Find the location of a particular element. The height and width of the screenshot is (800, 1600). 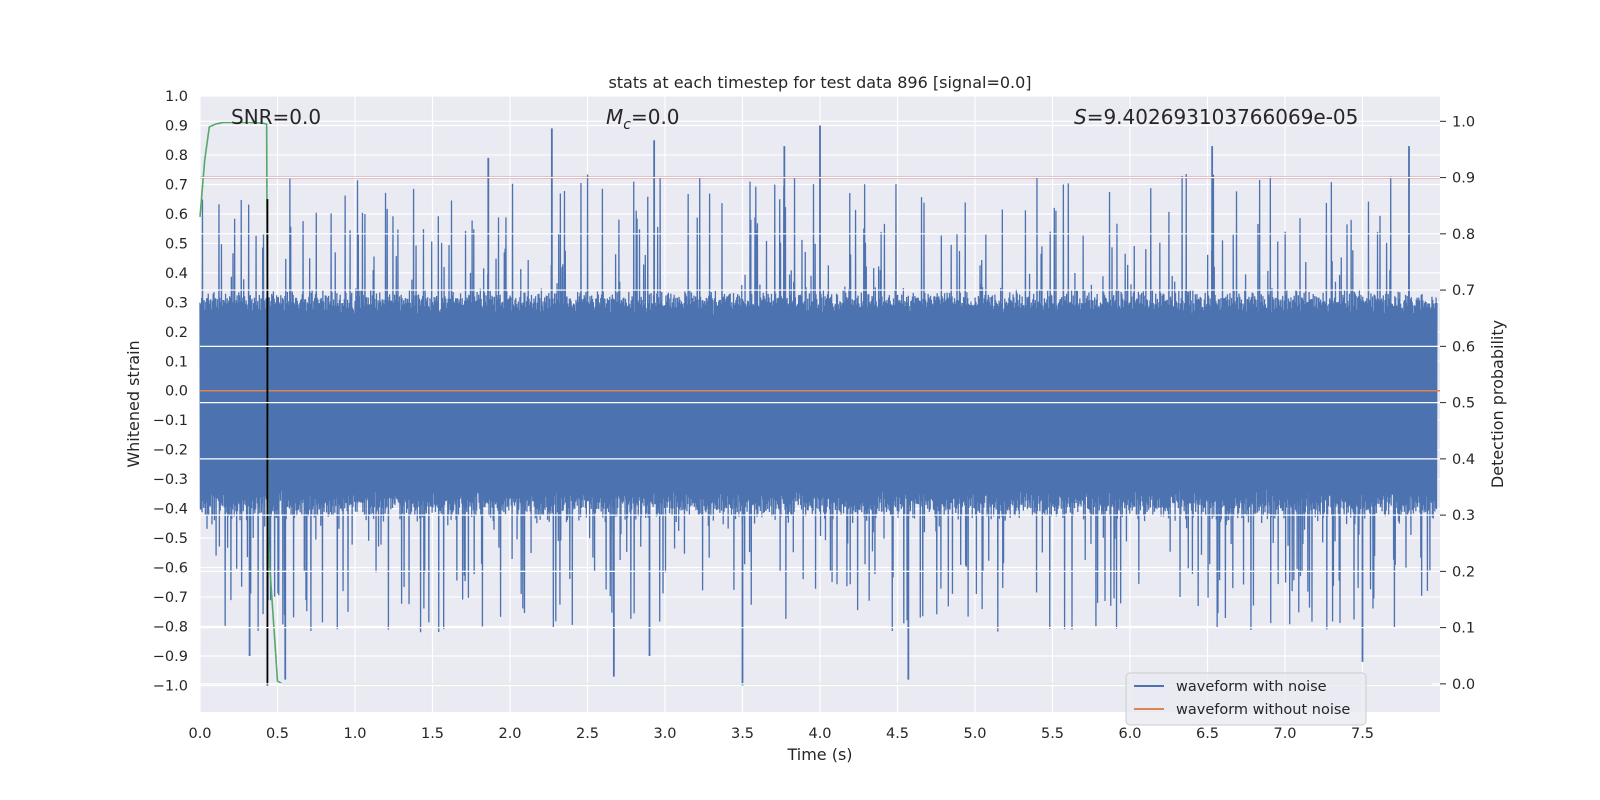

y-tick-label: −0.2 is located at coordinates (170, 451).